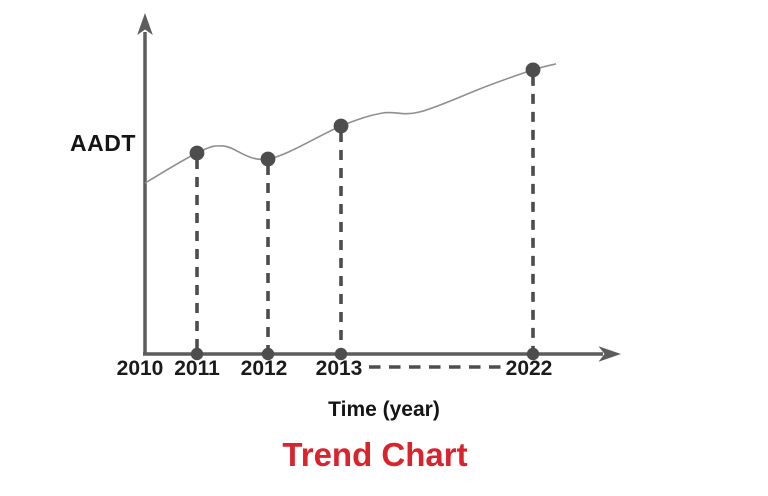 Image resolution: width=768 pixels, height=496 pixels. What do you see at coordinates (350, 123) in the screenshot?
I see `trend-curve` at bounding box center [350, 123].